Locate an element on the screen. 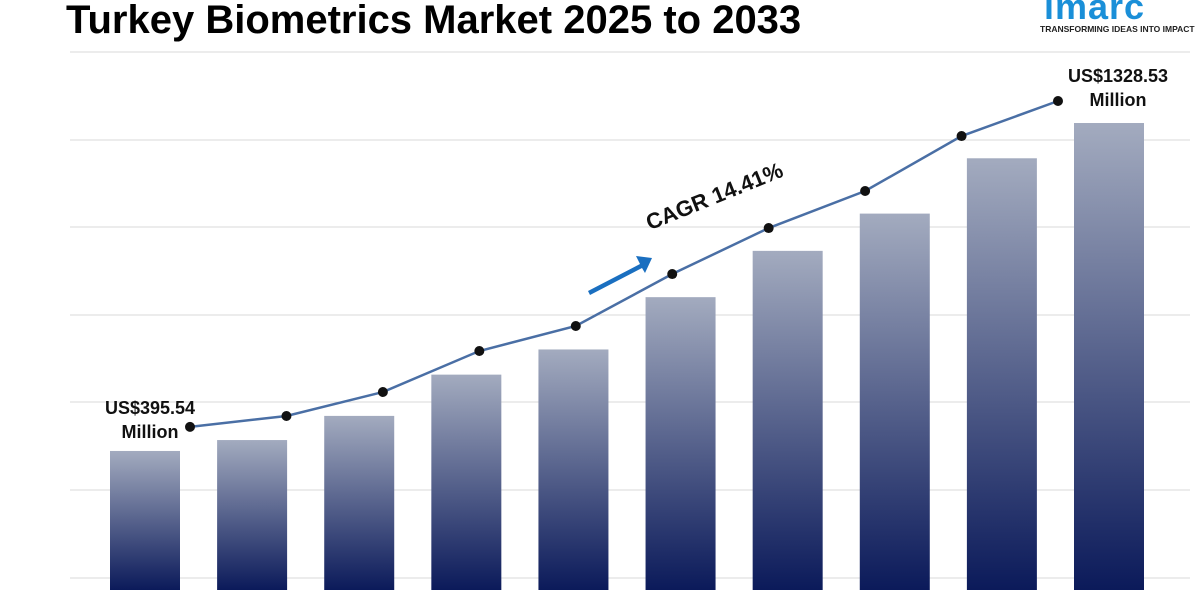  cagr-arrow is located at coordinates (620, 275).